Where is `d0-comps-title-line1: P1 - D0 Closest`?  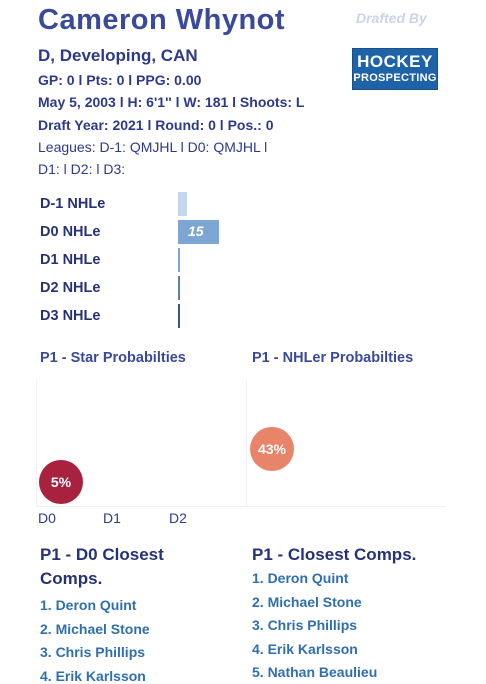 d0-comps-title-line1: P1 - D0 Closest is located at coordinates (102, 554).